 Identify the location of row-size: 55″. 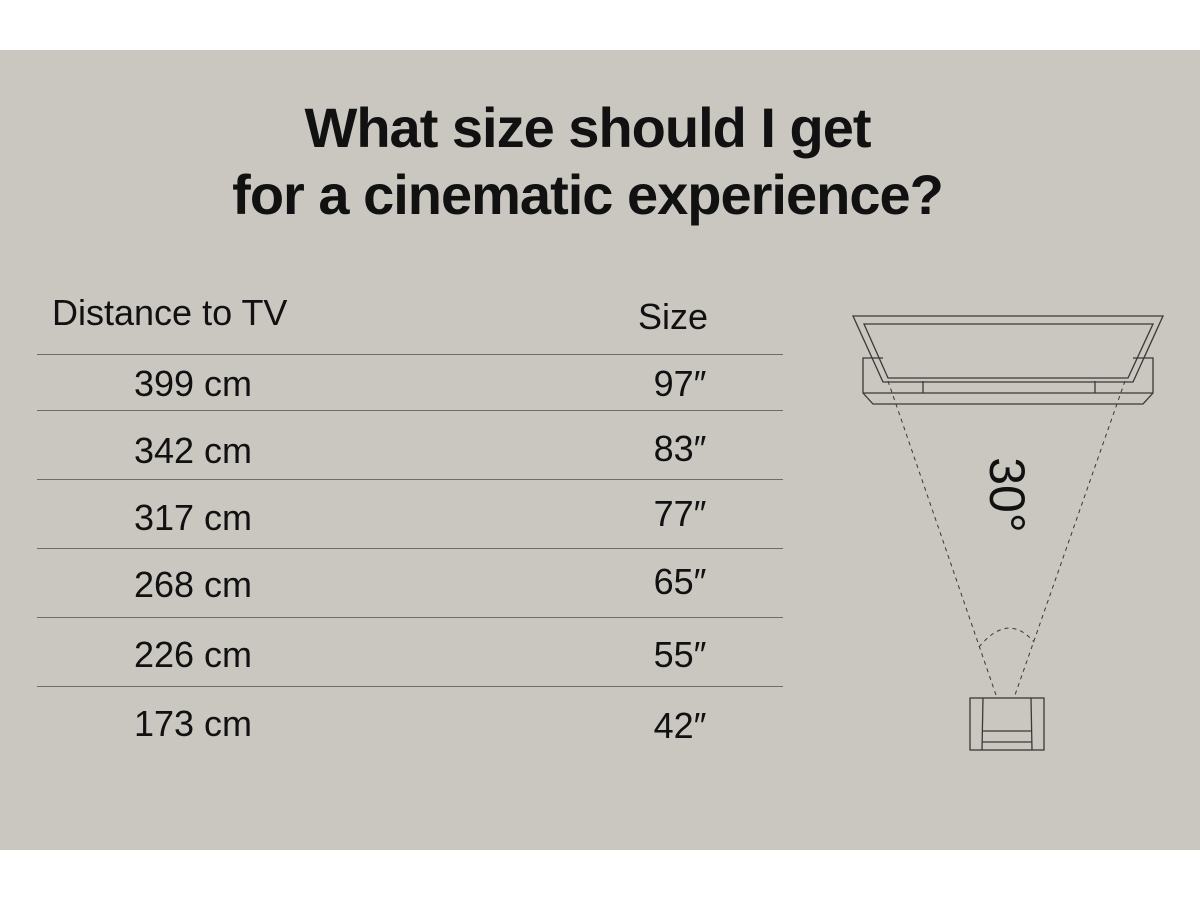
(680, 654).